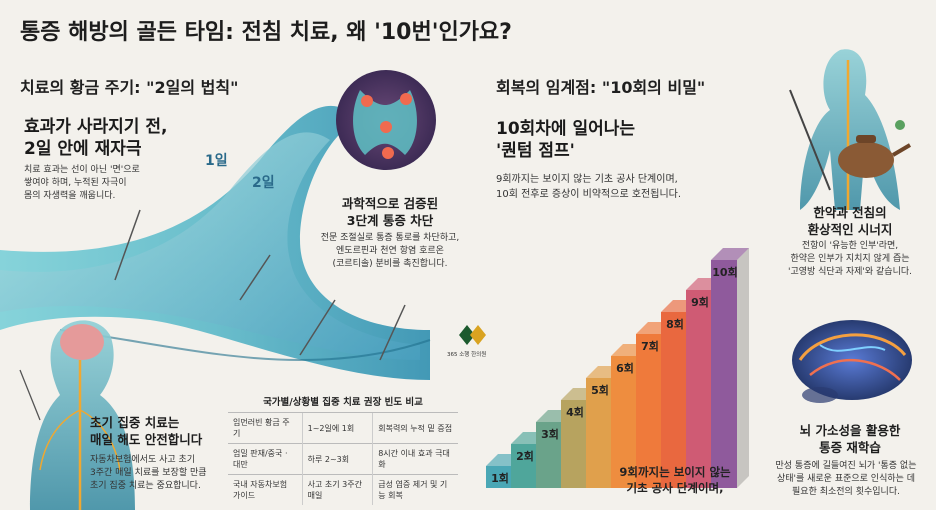  Describe the element at coordinates (675, 488) in the screenshot. I see `stairs-caption-line2: 기초 공사 단계이며,` at that location.